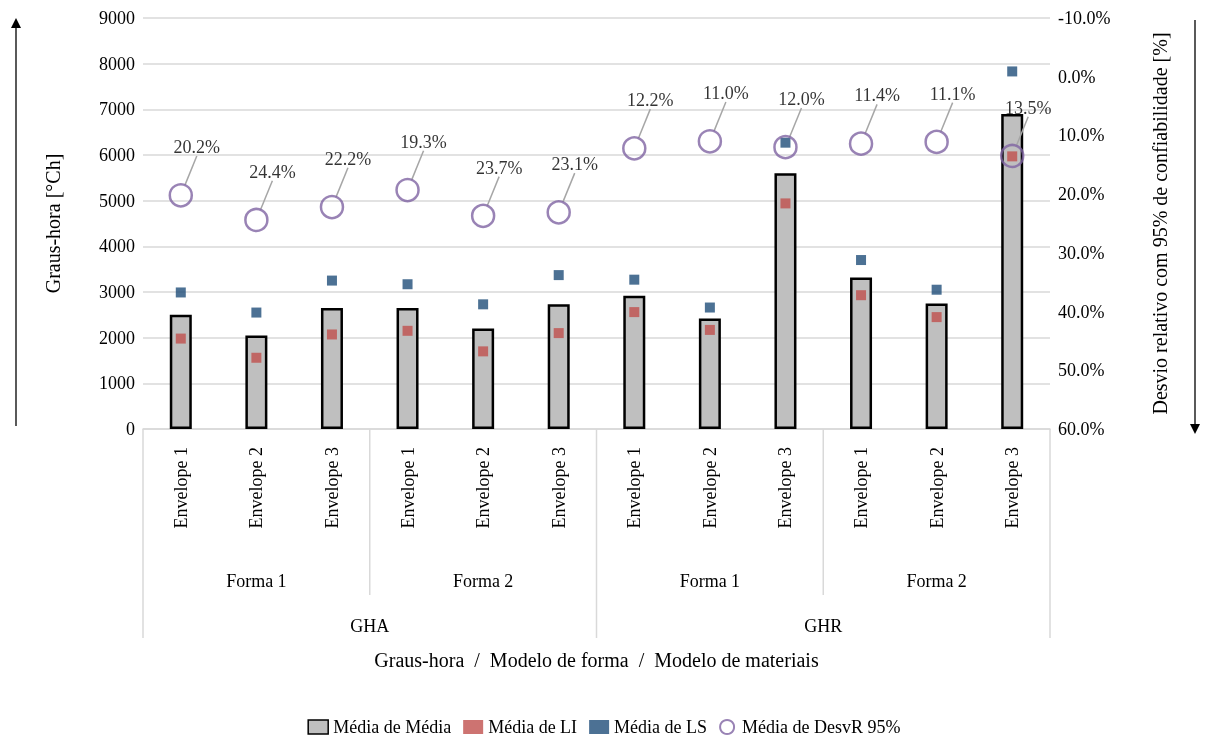 The height and width of the screenshot is (743, 1208). I want to click on data-label: 20.2%, so click(197, 147).